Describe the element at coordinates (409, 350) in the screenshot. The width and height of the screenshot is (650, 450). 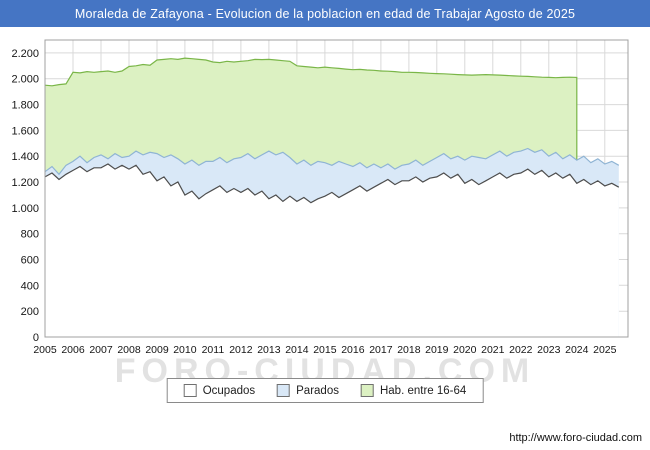
I see `x-tick-label: 2018` at that location.